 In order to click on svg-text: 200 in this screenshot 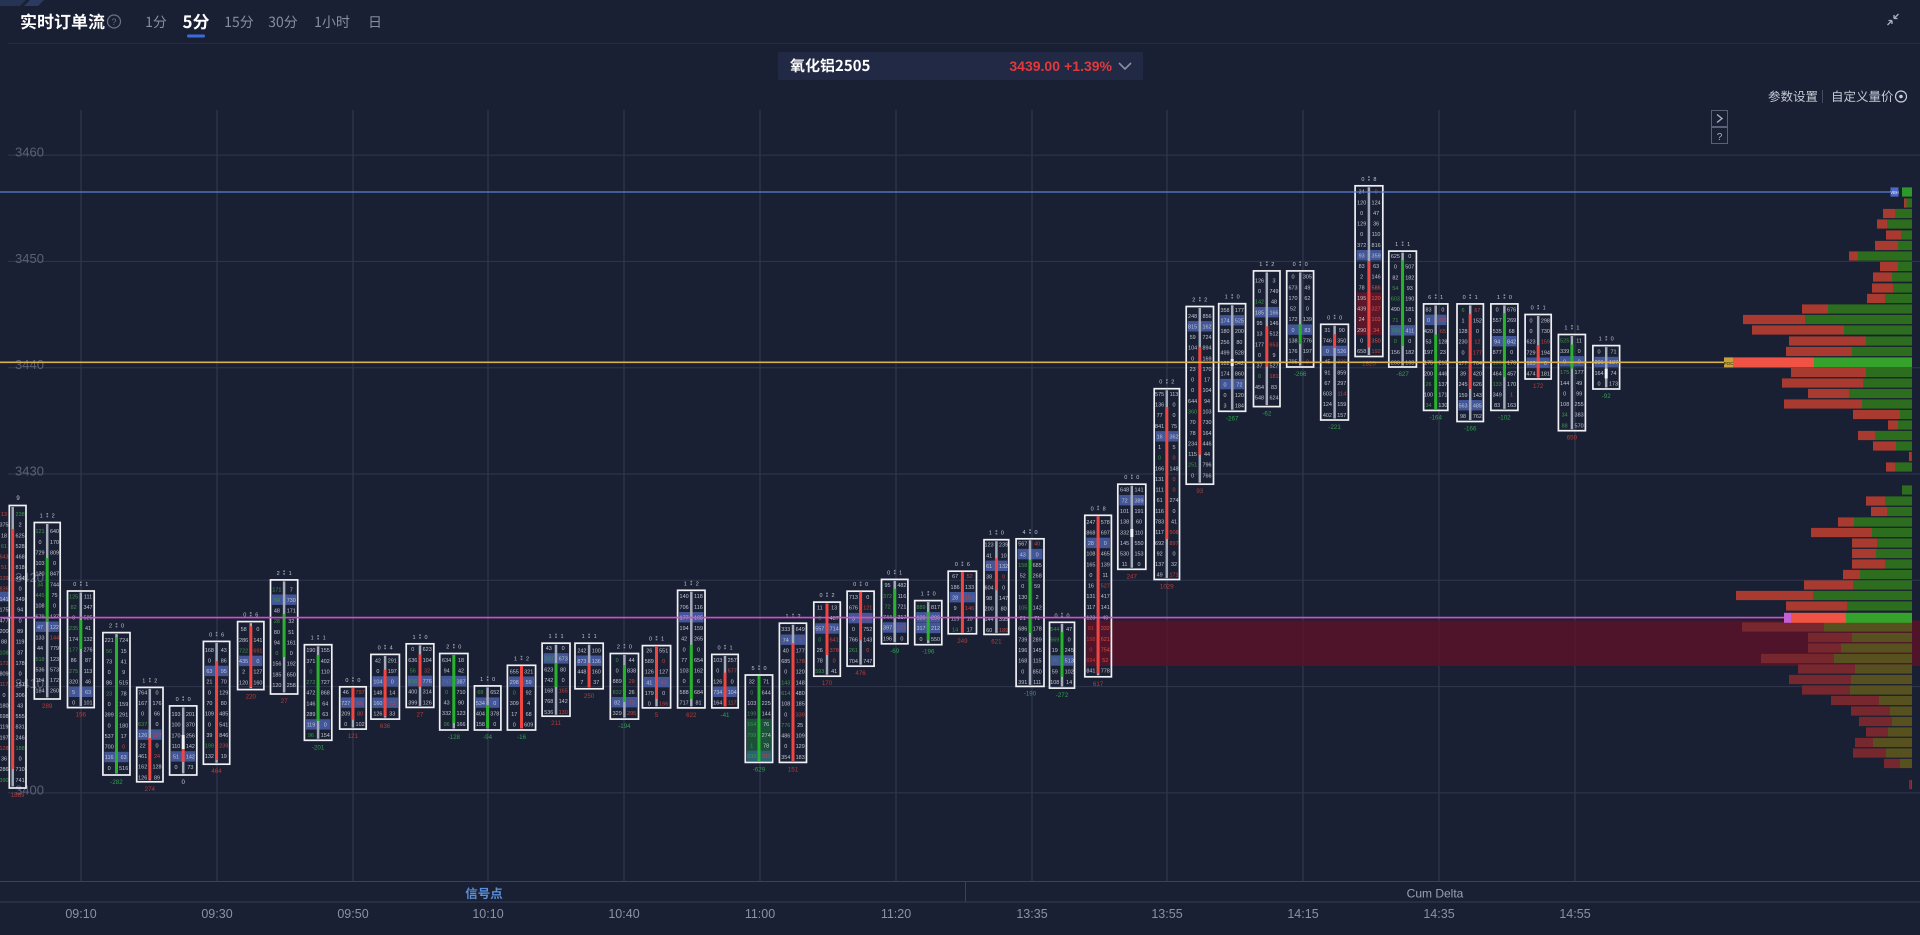, I will do `click(1428, 374)`.